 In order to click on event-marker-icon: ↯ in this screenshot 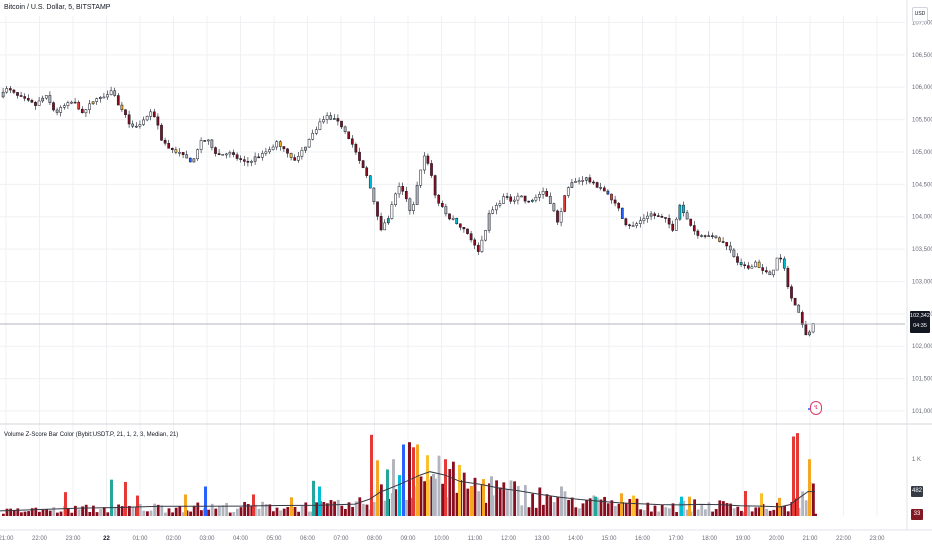, I will do `click(816, 408)`.